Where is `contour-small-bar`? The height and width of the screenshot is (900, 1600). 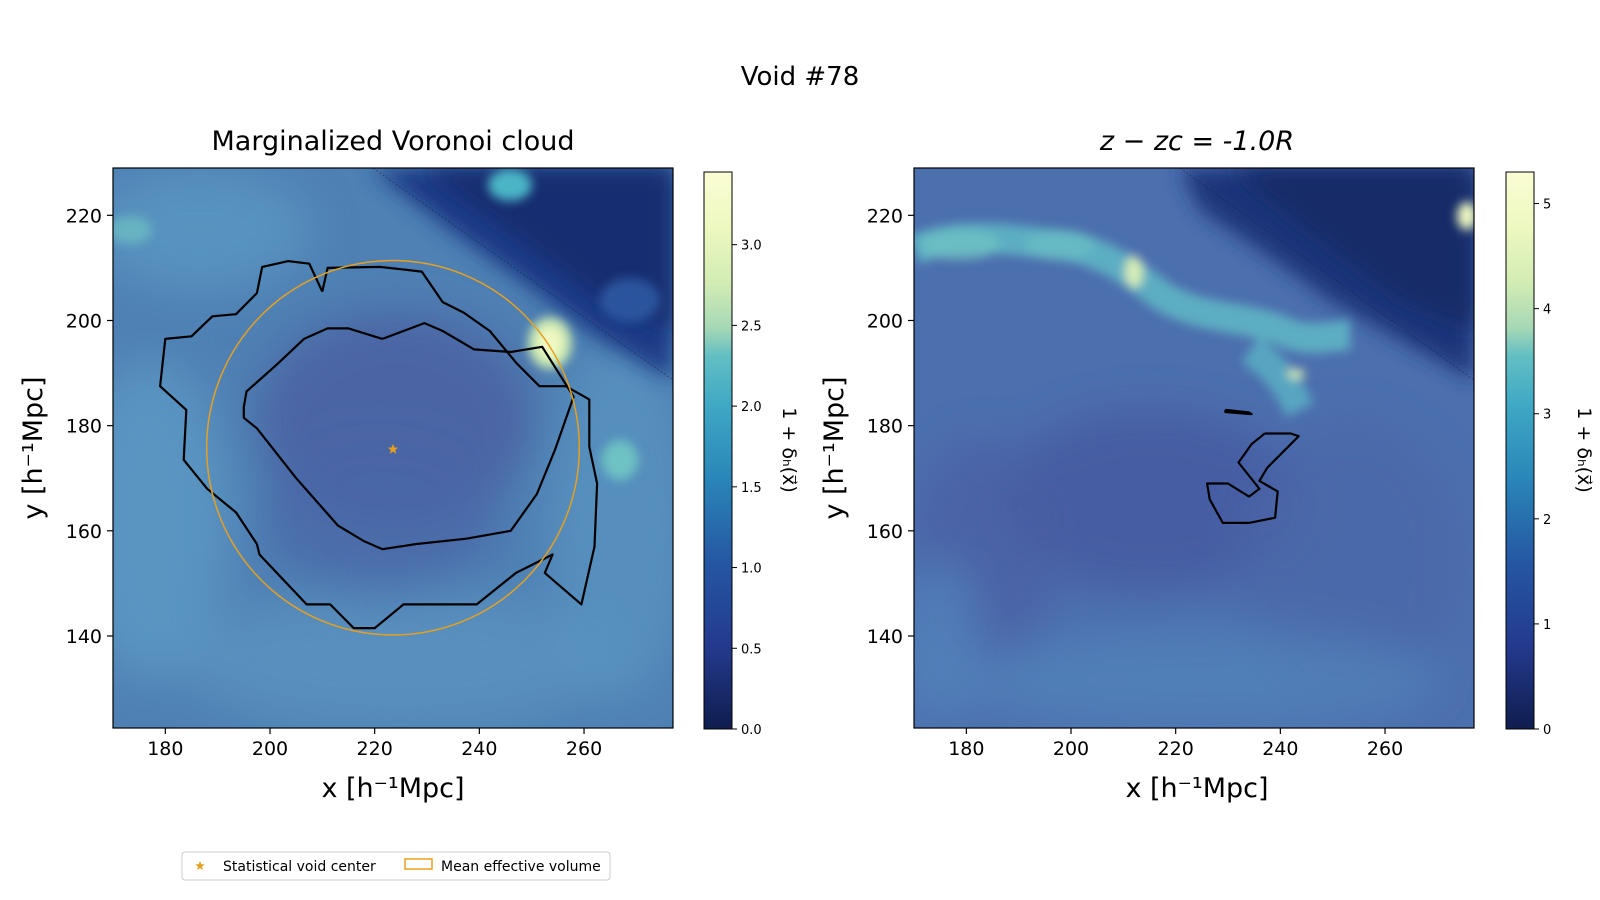 contour-small-bar is located at coordinates (1238, 412).